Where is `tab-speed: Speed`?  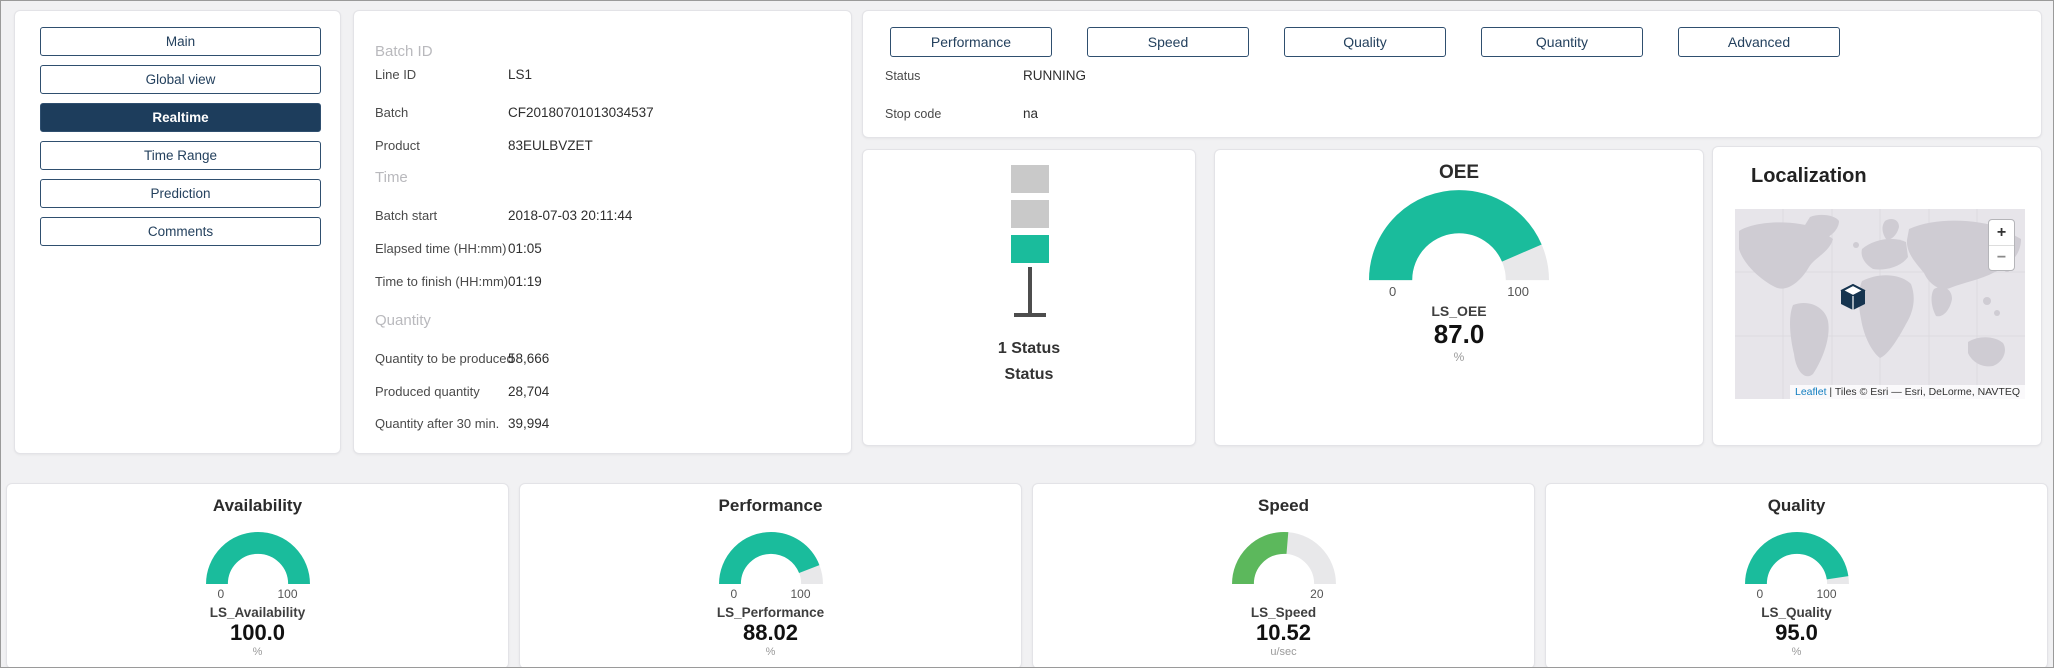 tab-speed: Speed is located at coordinates (1168, 42).